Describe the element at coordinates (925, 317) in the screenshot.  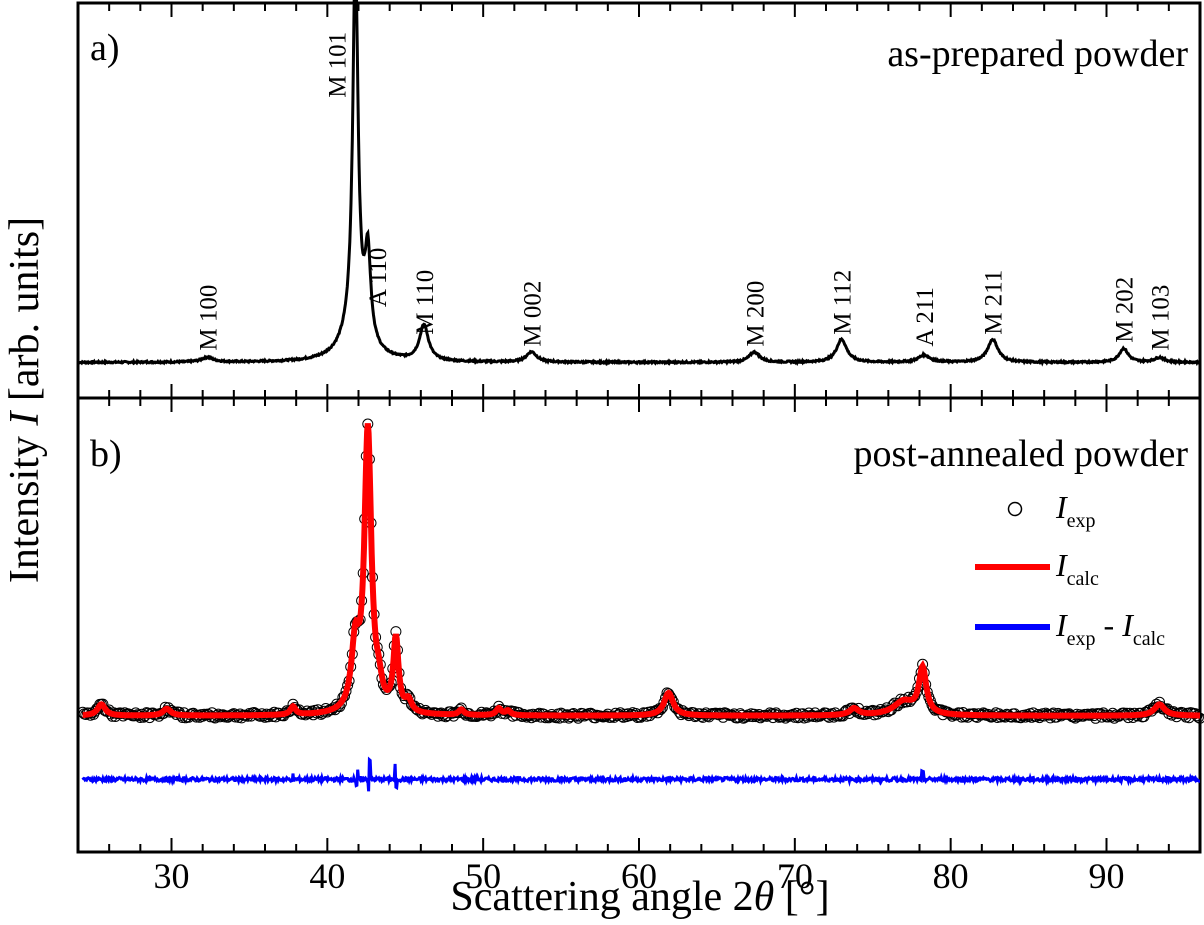
I see `peak-label: A 211` at that location.